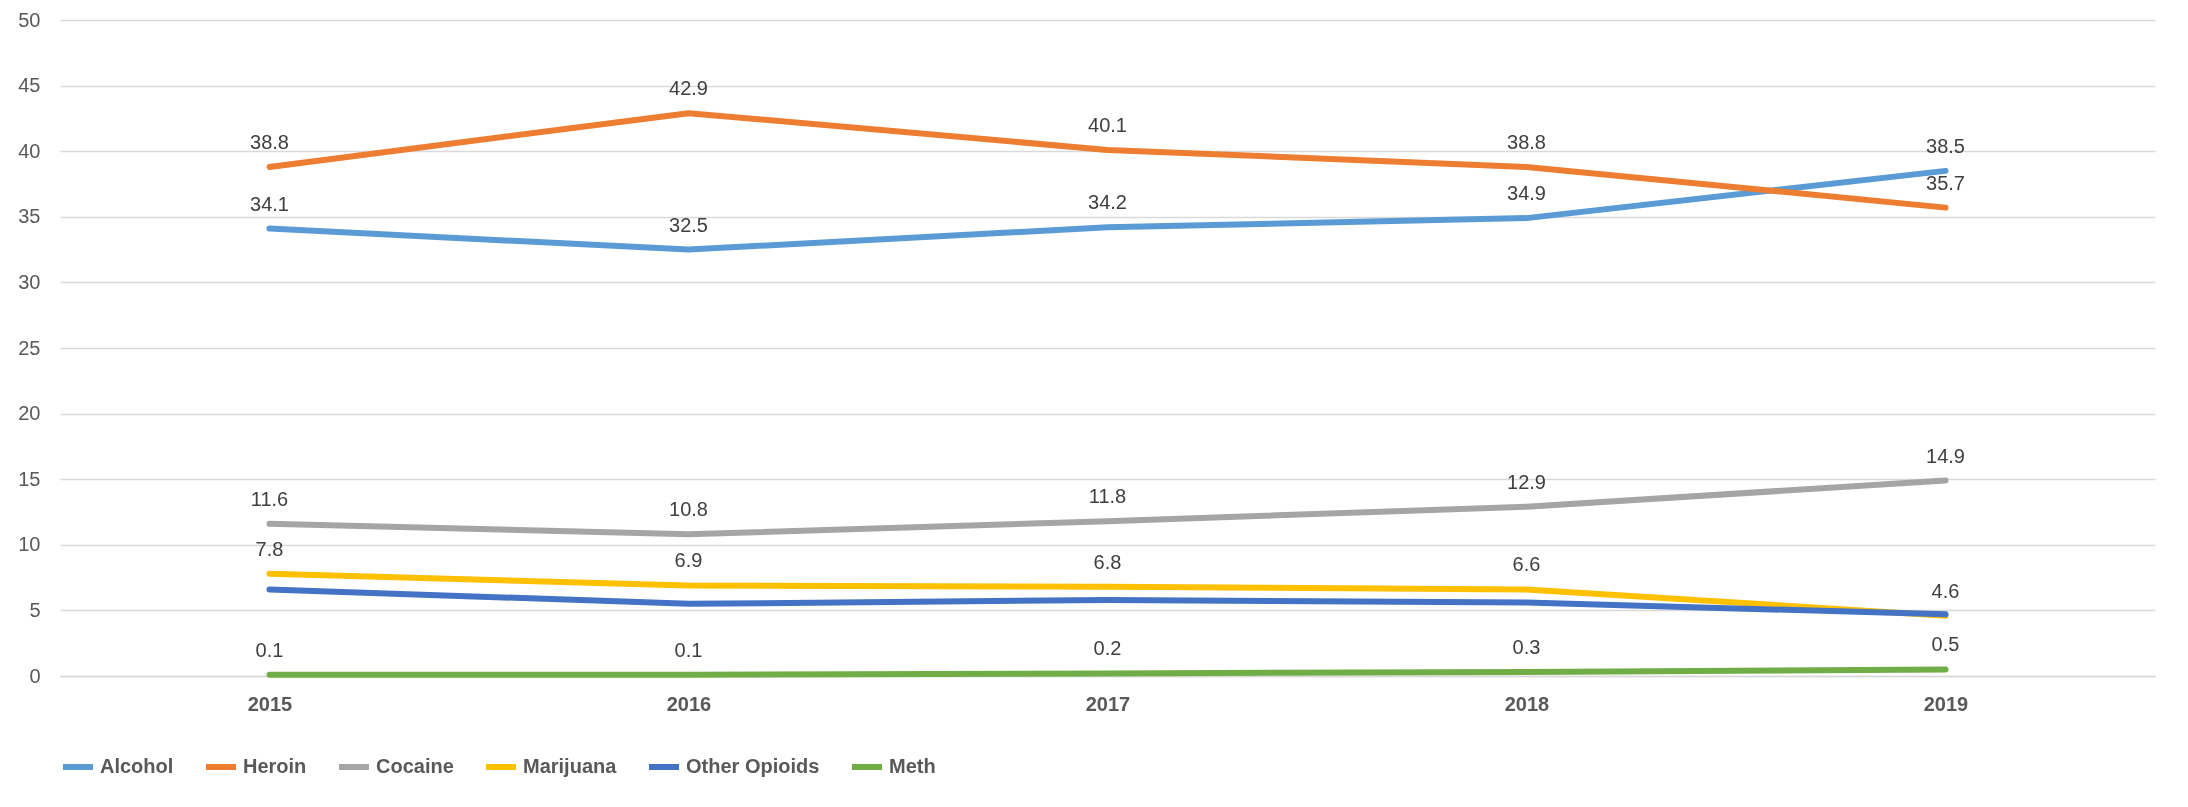 This screenshot has width=2188, height=807. I want to click on data-label: 34.1, so click(269, 203).